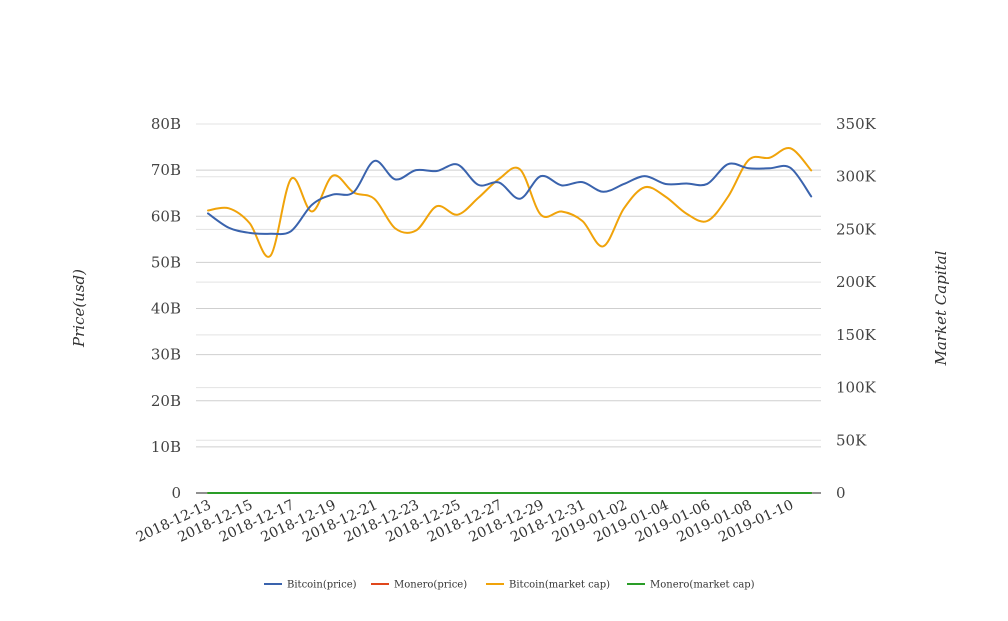 The image size is (1008, 621). I want to click on y-left-tick-label: 40B, so click(166, 309).